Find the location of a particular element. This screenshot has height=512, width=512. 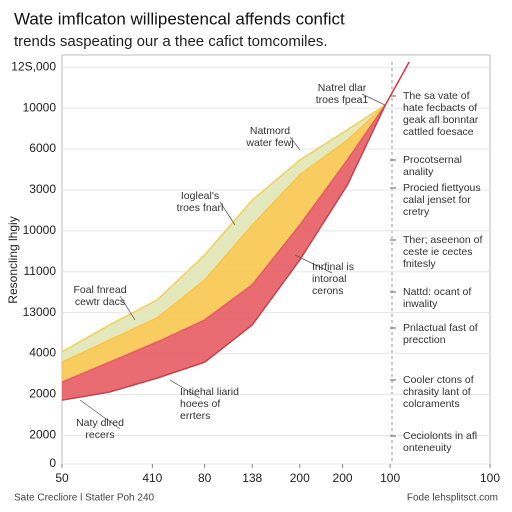

annotation: troes fpea1 is located at coordinates (342, 100).